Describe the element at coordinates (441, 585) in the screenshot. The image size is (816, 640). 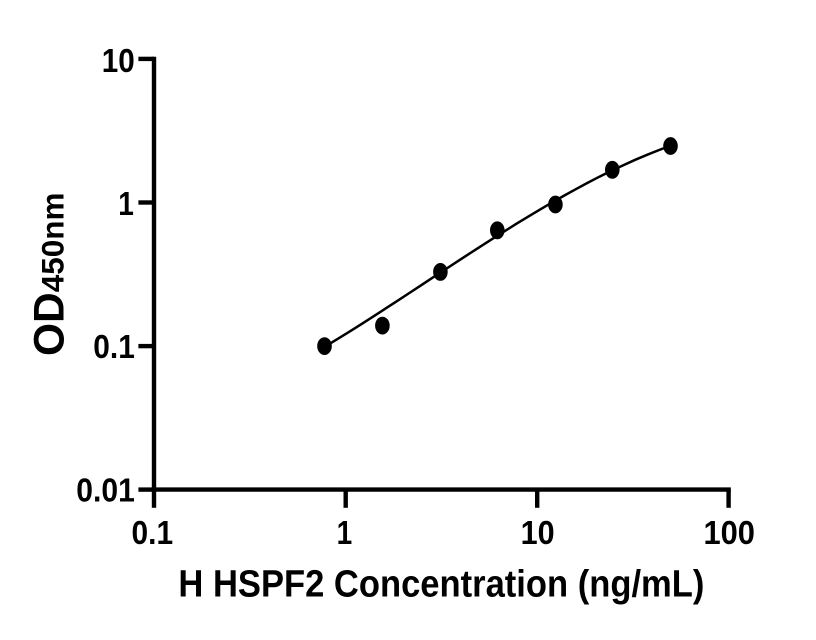
I see `svg-text: H HSPF2 Concentration (ng/mL)` at that location.